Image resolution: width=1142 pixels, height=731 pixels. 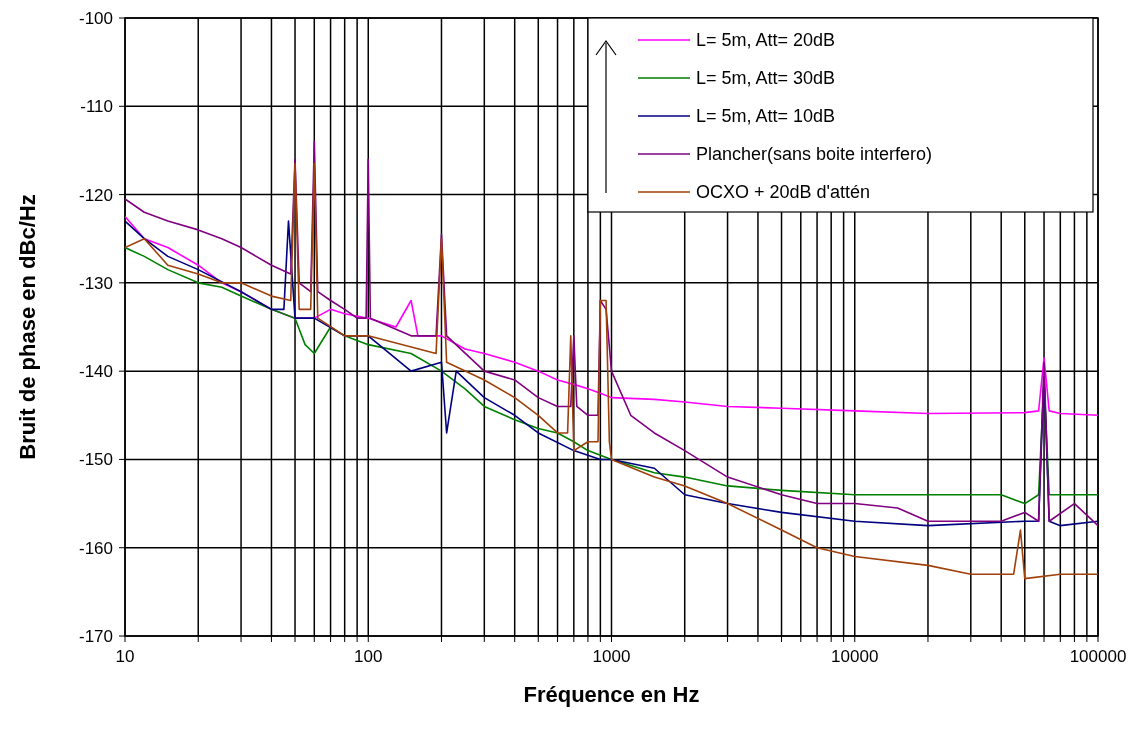 I want to click on y-tick-label: -130, so click(x=95, y=283).